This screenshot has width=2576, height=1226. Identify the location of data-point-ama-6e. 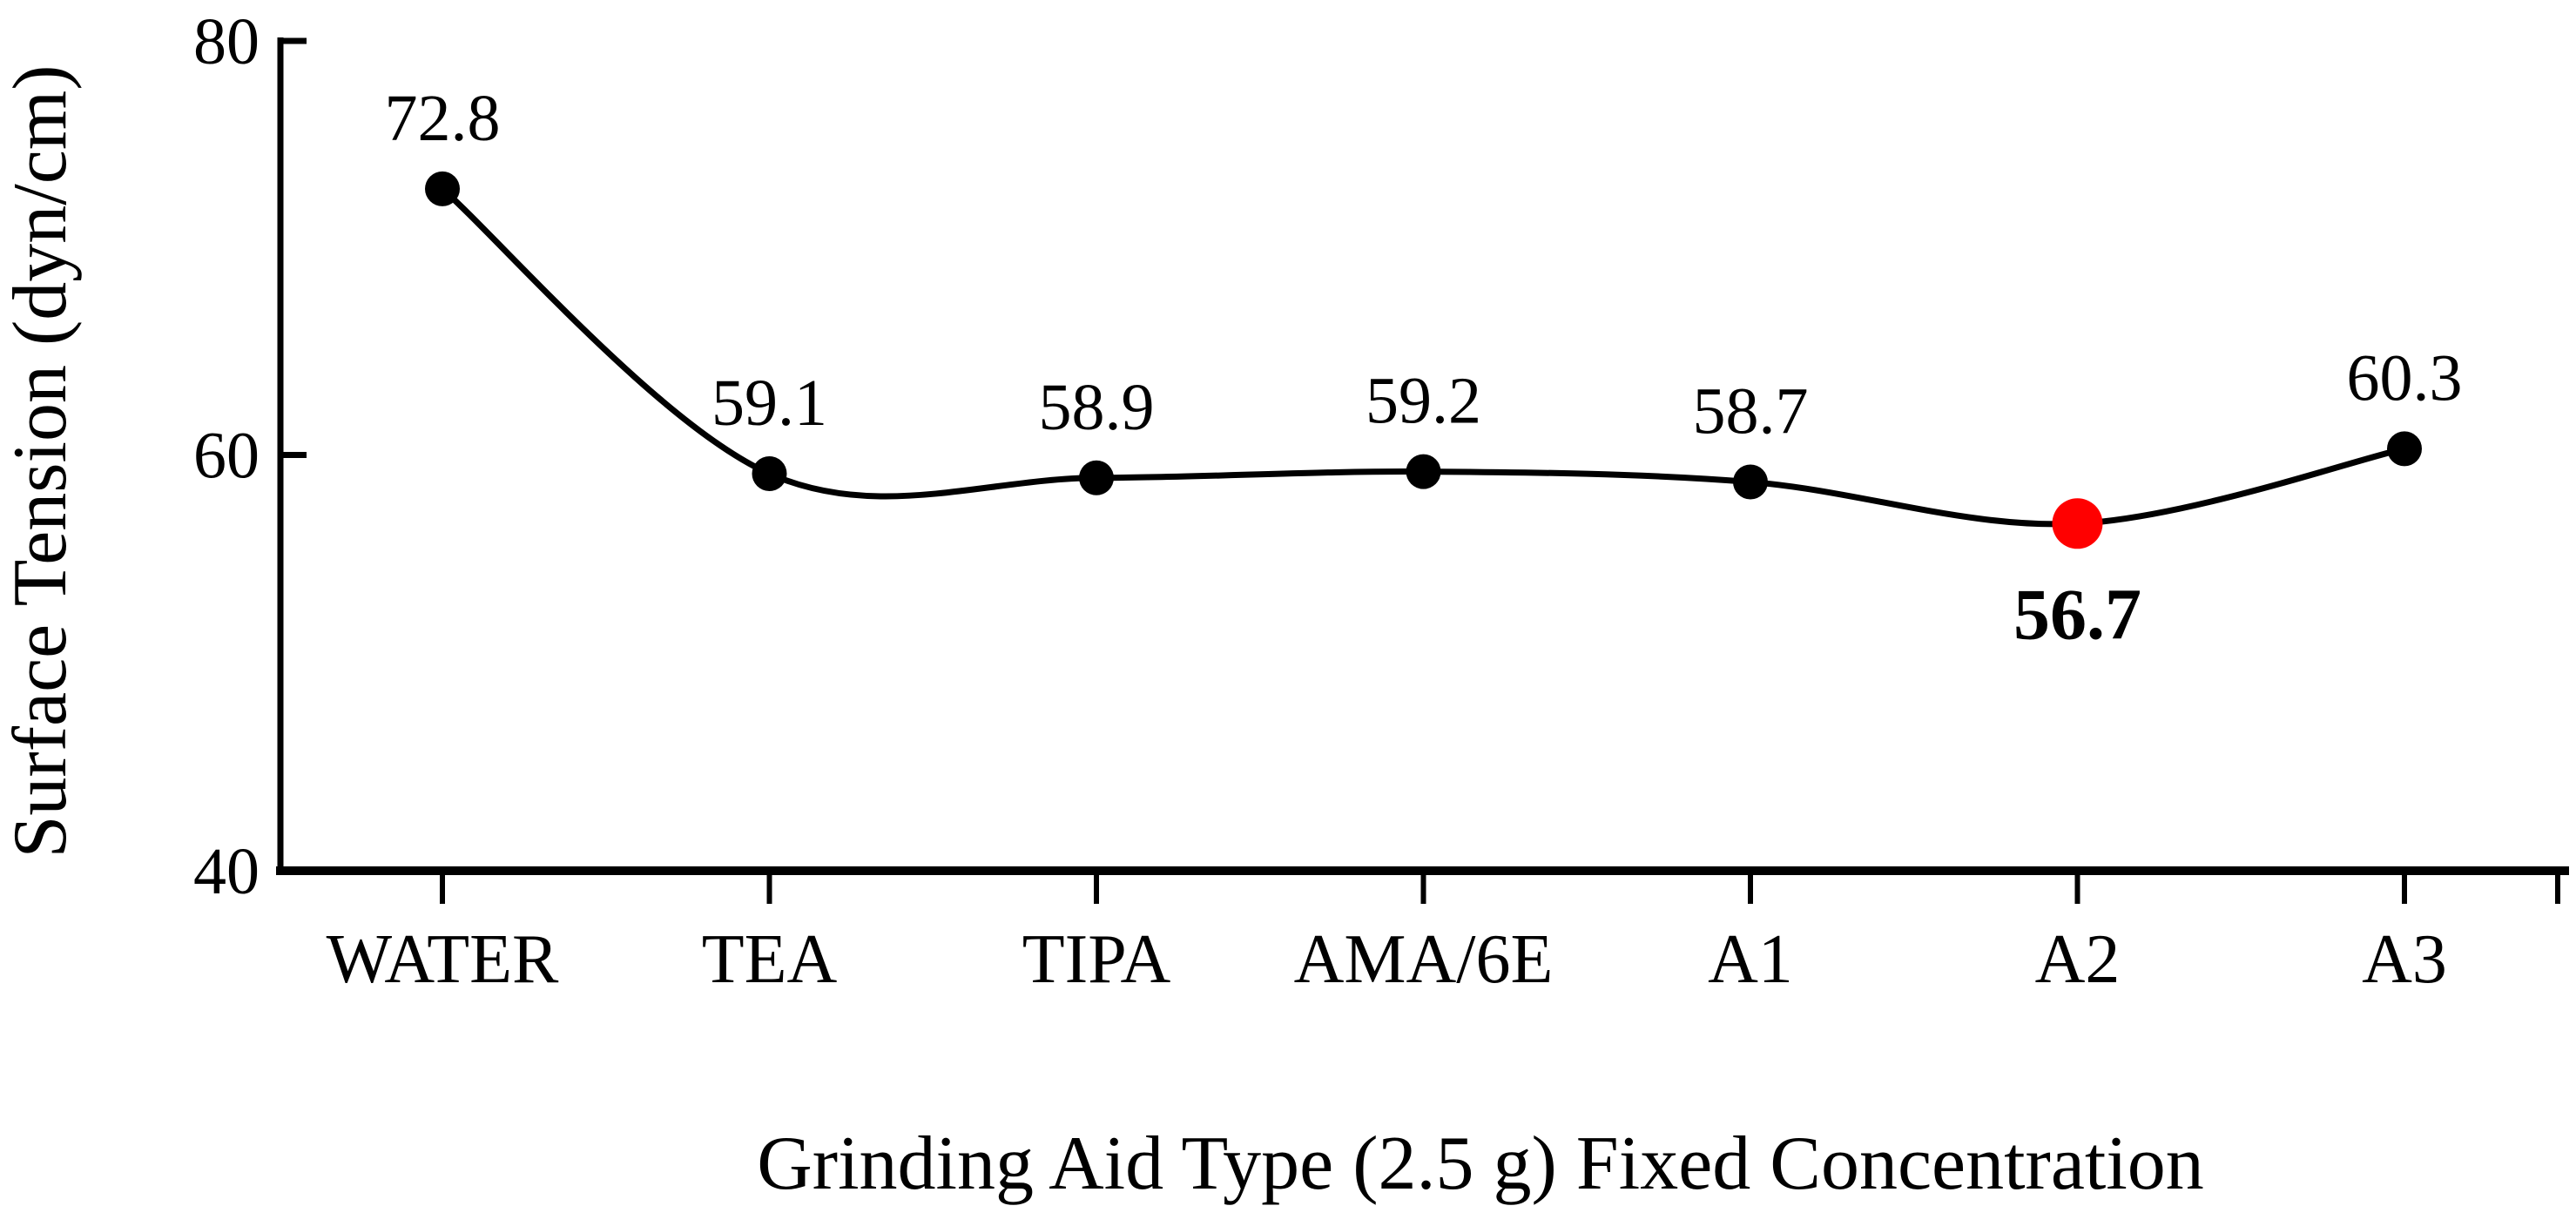
(1423, 471).